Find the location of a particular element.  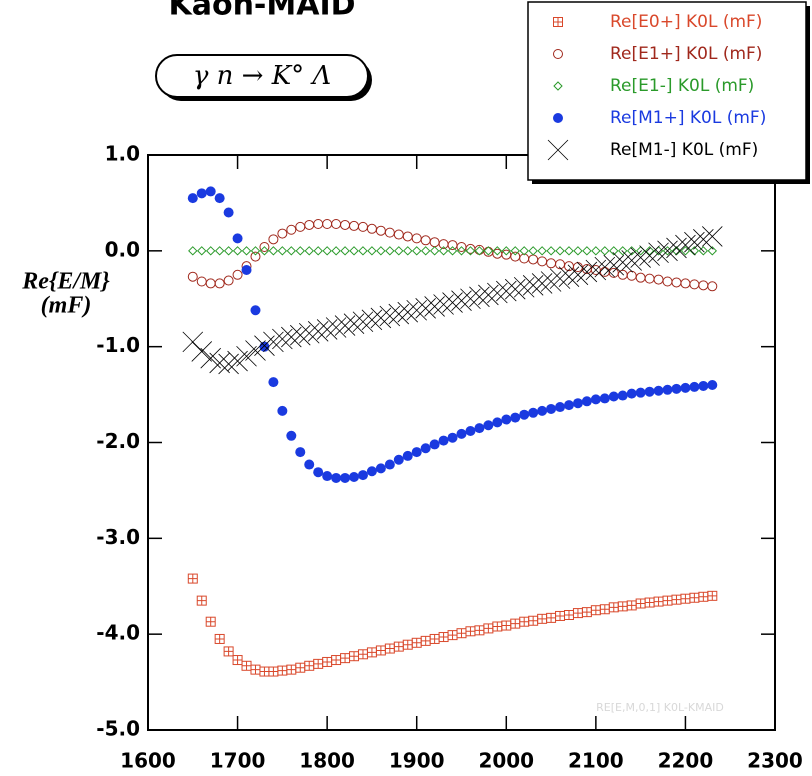

y-axis-label: Re{E/M} is located at coordinates (65, 282).